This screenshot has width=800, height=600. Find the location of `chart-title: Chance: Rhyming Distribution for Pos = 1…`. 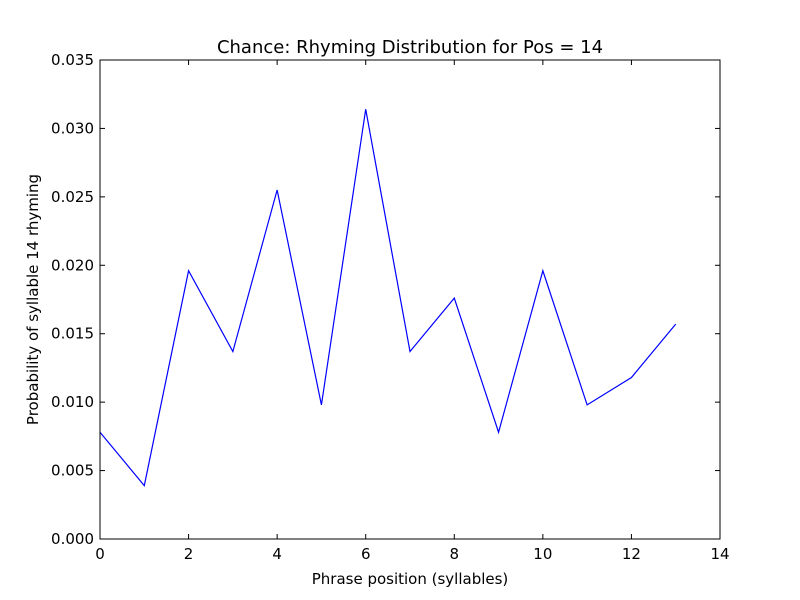

chart-title: Chance: Rhyming Distribution for Pos = 1… is located at coordinates (410, 47).